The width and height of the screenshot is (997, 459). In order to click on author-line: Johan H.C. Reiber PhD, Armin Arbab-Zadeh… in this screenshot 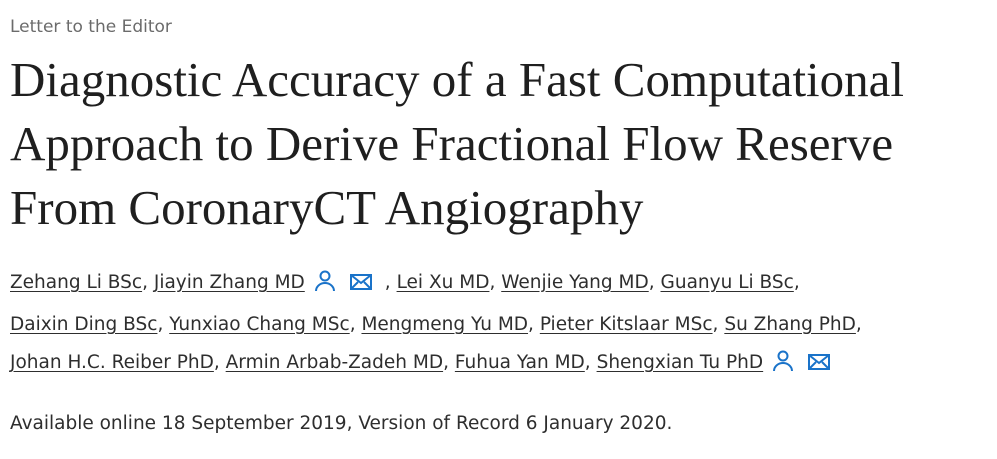, I will do `click(436, 365)`.